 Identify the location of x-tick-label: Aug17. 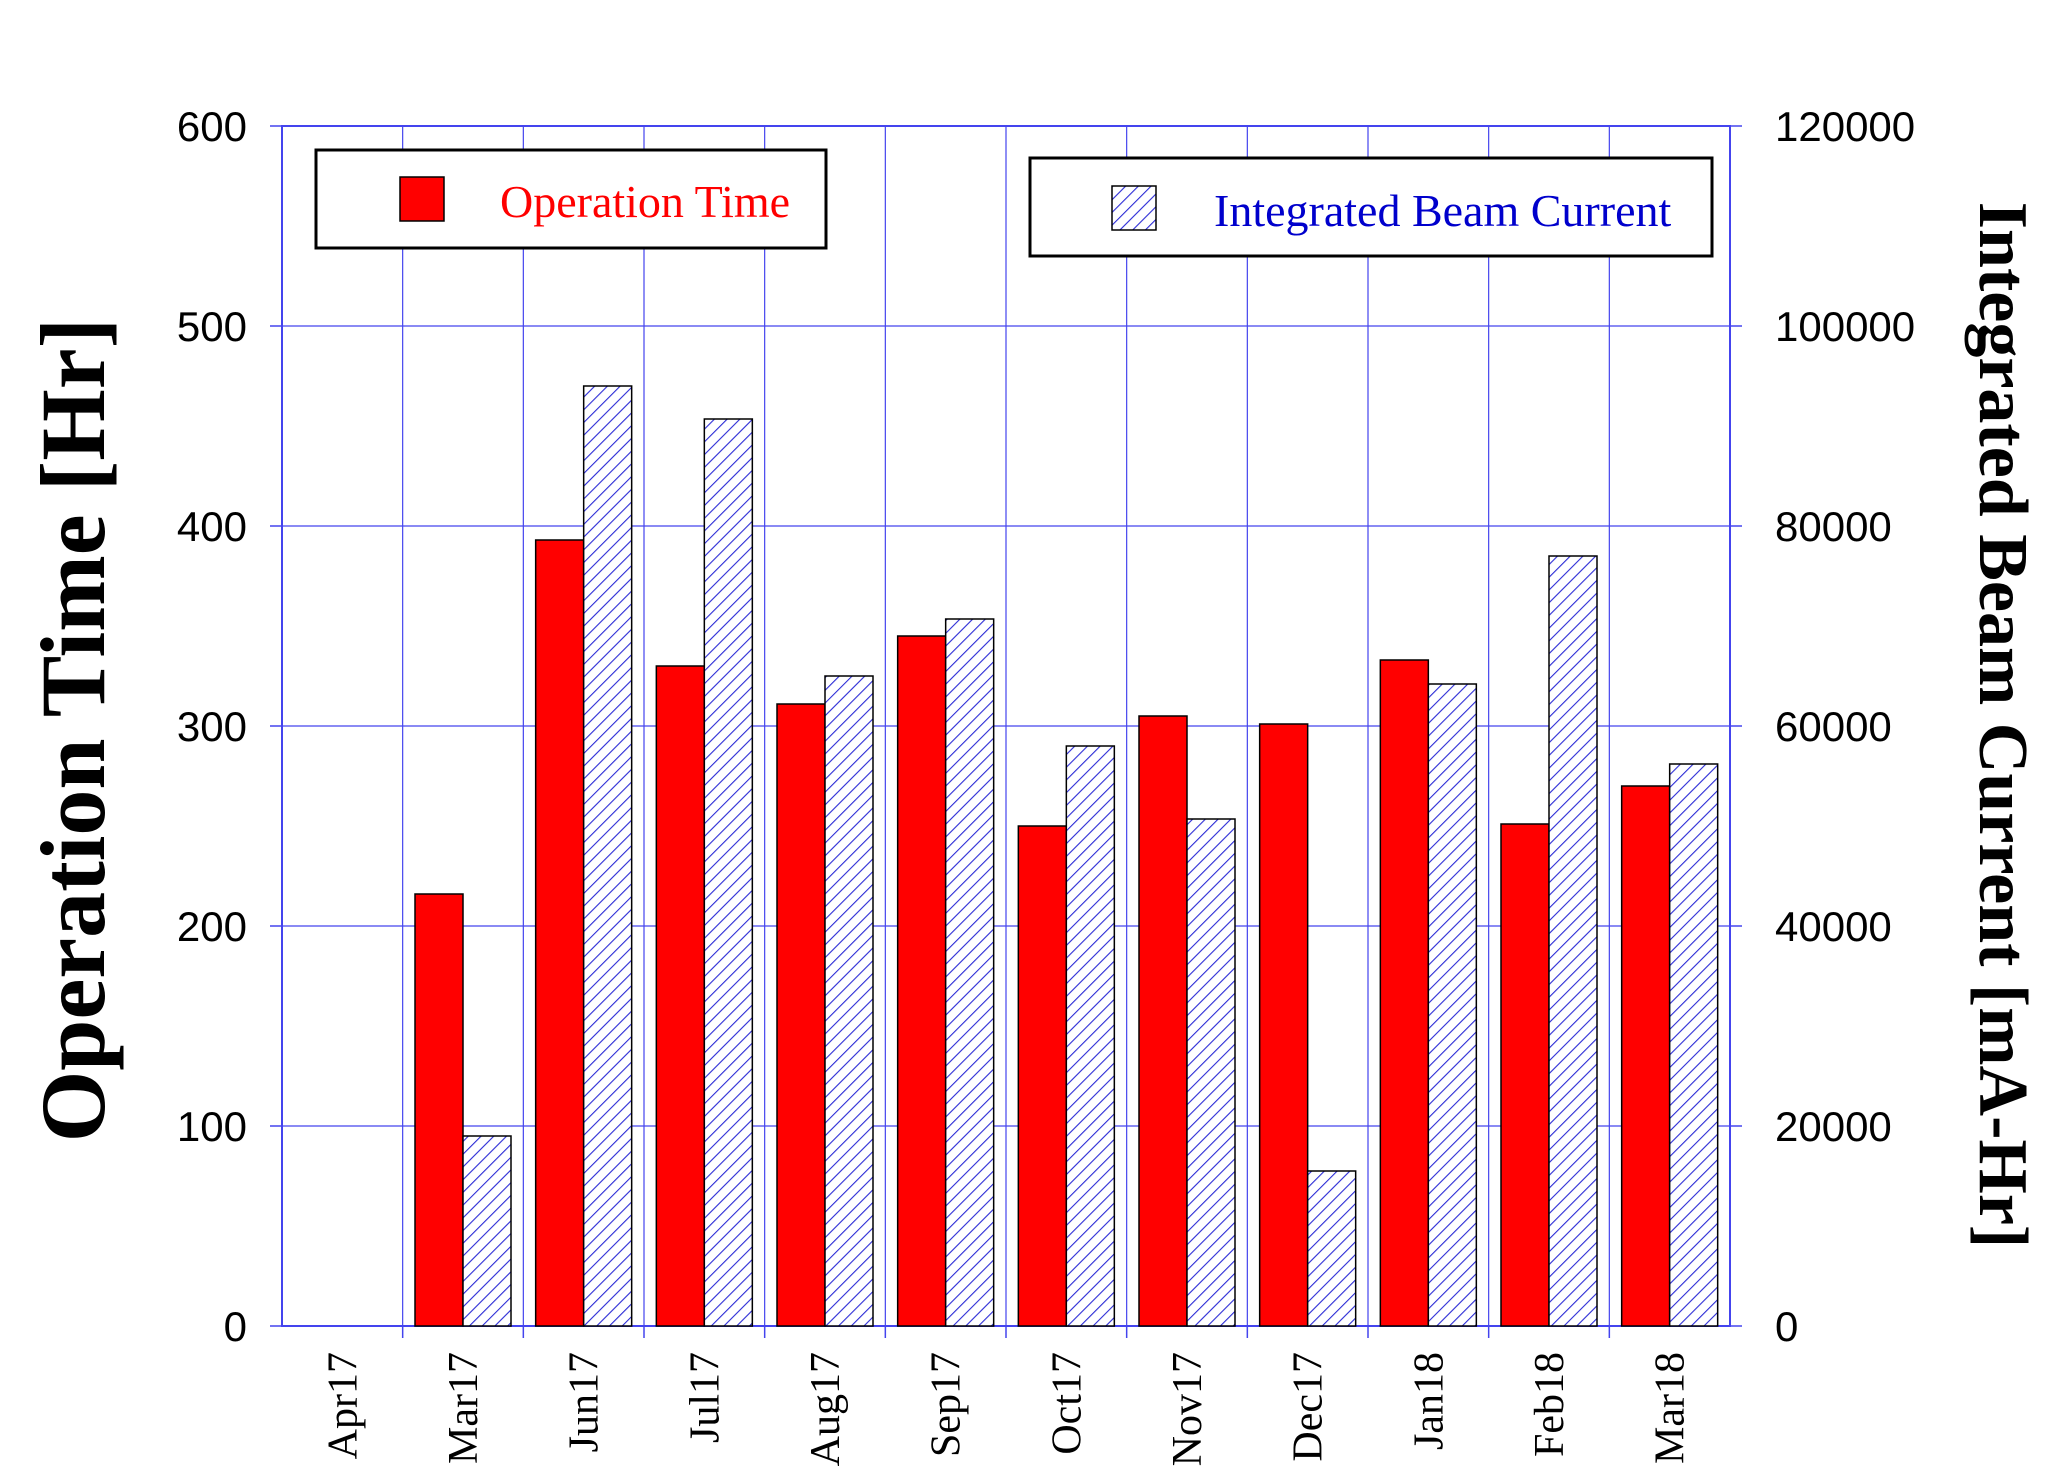
(826, 1409).